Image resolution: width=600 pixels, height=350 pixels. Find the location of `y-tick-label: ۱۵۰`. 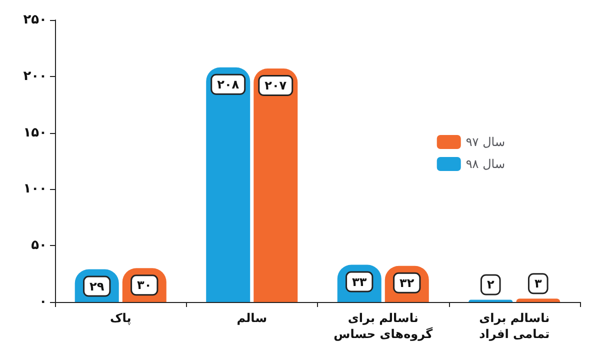

y-tick-label: ۱۵۰ is located at coordinates (35, 132).